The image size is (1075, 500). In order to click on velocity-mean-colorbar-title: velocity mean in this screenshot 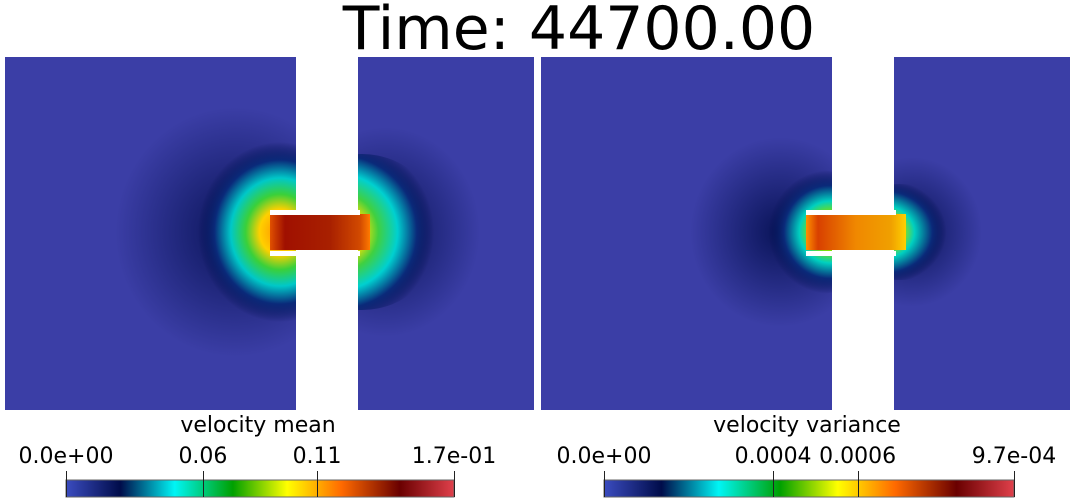, I will do `click(258, 425)`.